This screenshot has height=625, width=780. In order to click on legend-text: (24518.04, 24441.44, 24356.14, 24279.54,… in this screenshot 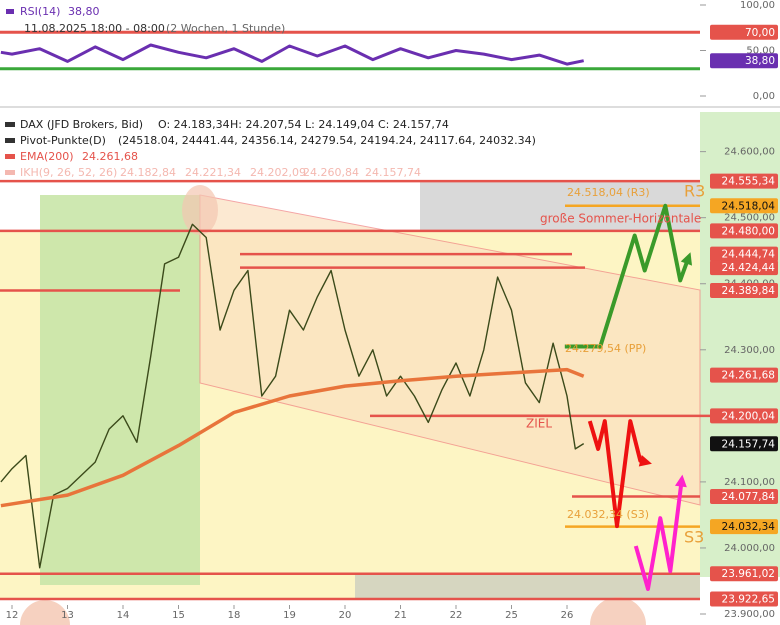, I will do `click(327, 140)`.